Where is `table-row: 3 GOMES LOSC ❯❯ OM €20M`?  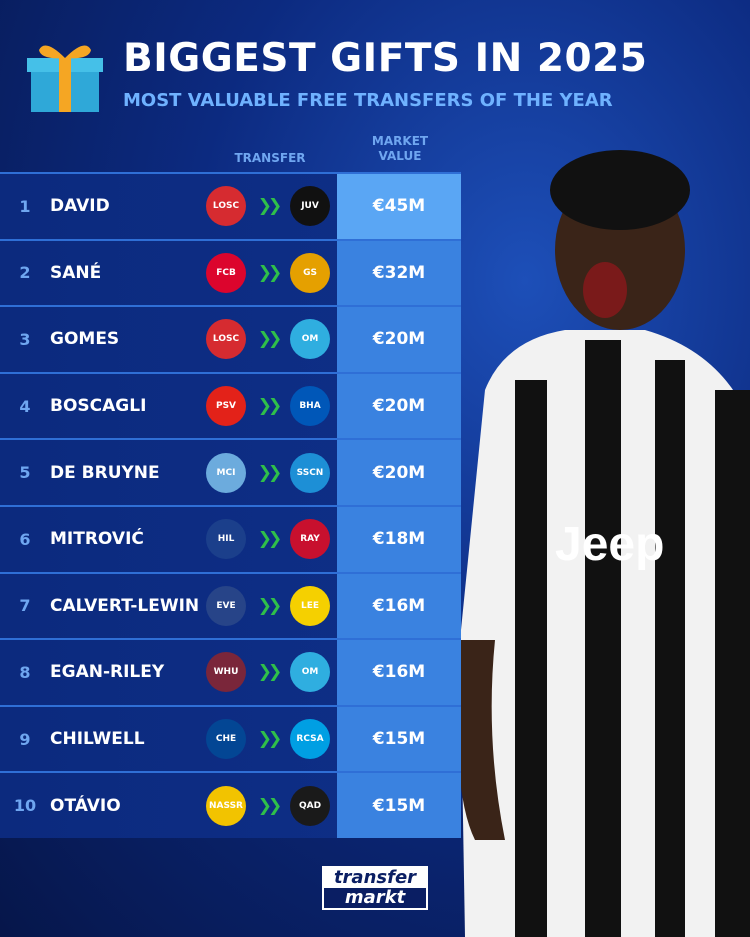
table-row: 3 GOMES LOSC ❯❯ OM €20M is located at coordinates (230, 338).